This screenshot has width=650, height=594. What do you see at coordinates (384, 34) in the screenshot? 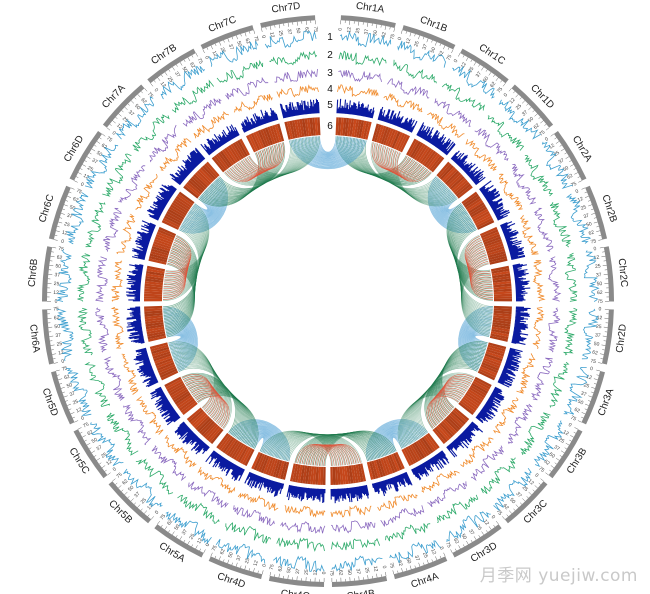
I see `tick-label: 62` at bounding box center [384, 34].